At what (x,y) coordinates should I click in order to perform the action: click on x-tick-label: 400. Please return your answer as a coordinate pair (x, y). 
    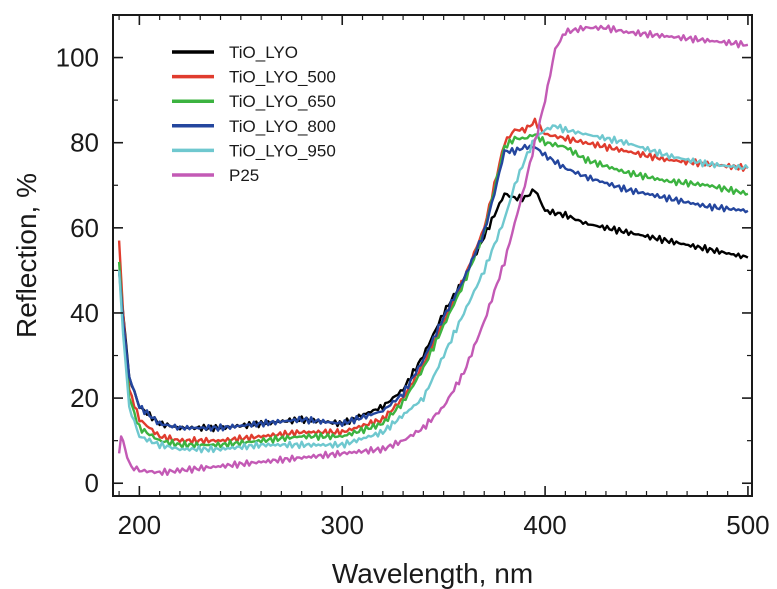
    Looking at the image, I should click on (544, 525).